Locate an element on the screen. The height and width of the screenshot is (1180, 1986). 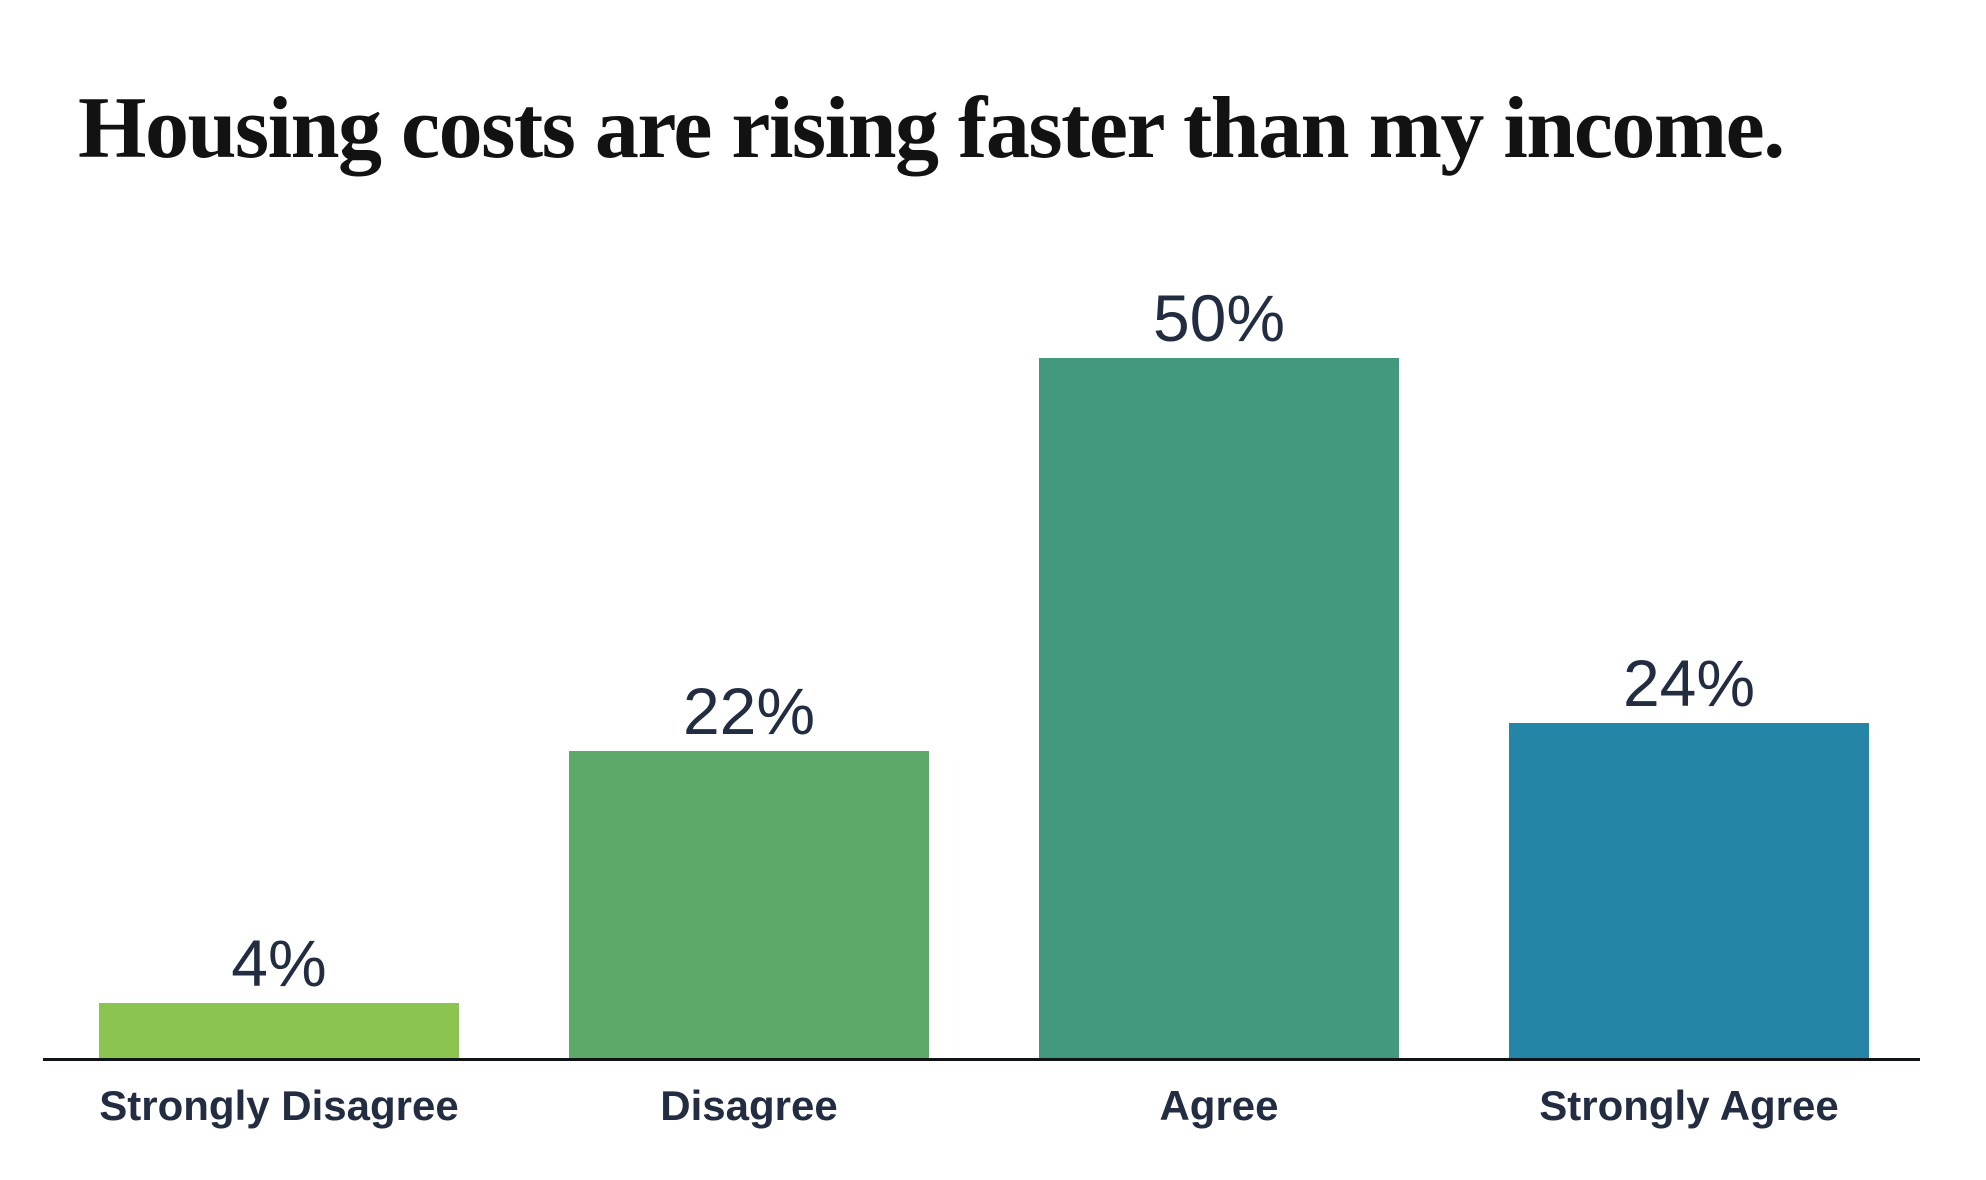
category-label: Disagree is located at coordinates (749, 1105).